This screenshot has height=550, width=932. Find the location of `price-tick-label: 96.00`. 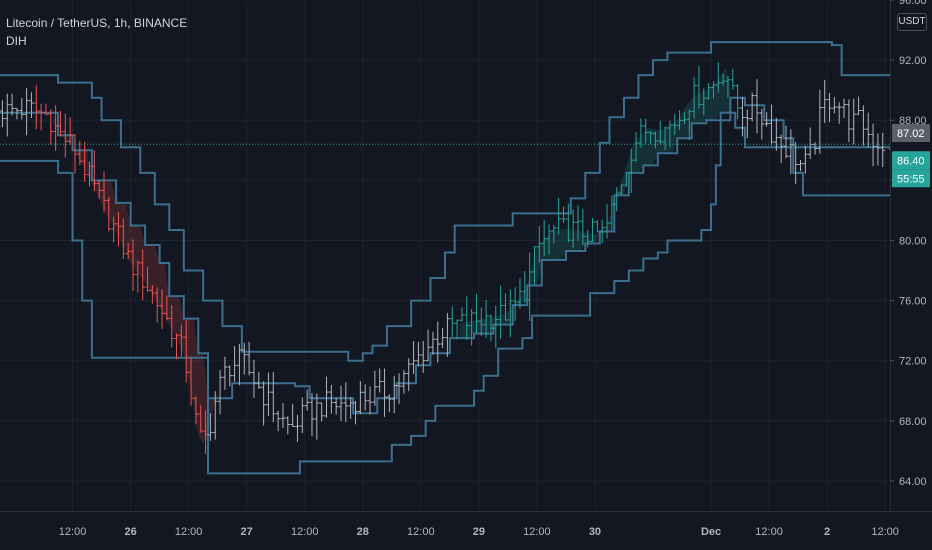

price-tick-label: 96.00 is located at coordinates (913, 3).